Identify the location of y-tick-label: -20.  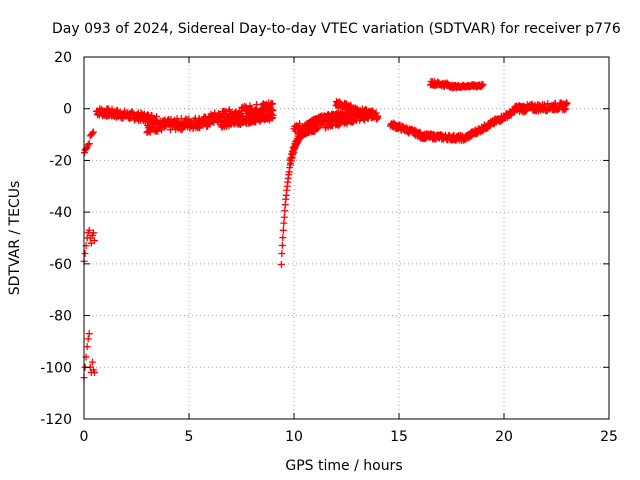
(60, 161).